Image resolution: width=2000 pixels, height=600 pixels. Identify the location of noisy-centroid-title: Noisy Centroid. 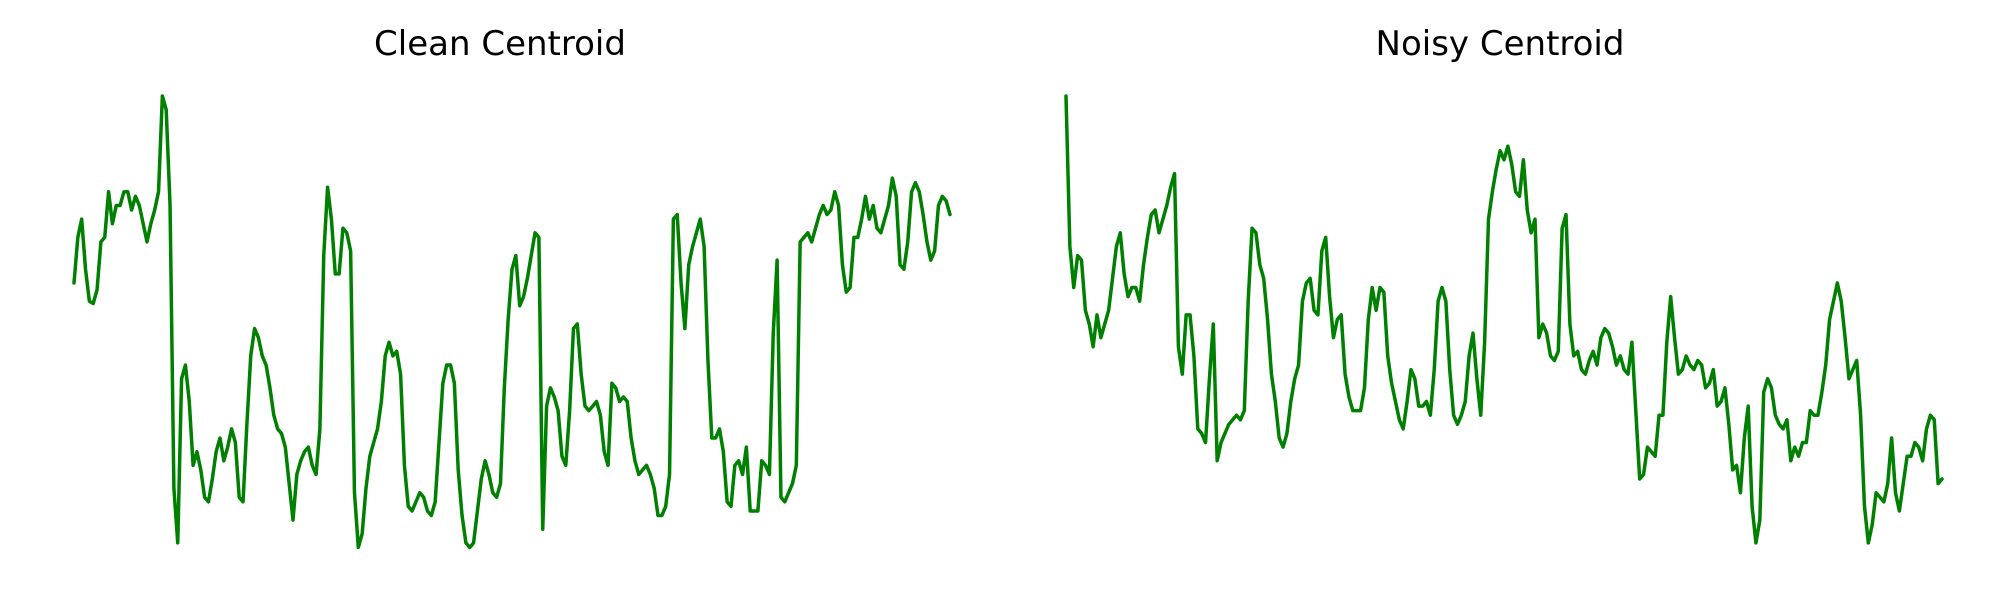
(1500, 44).